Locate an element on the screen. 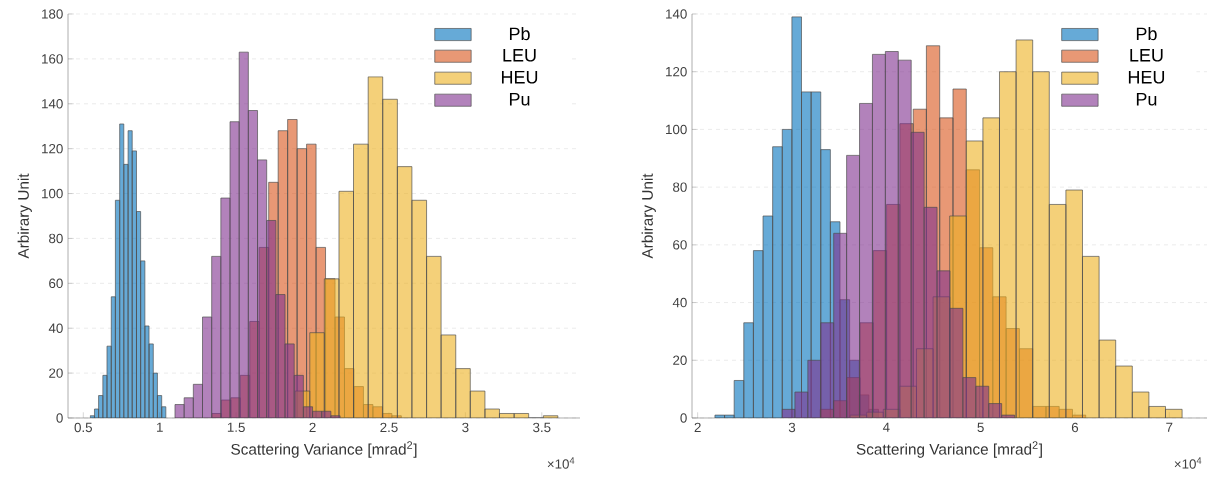 Image resolution: width=1210 pixels, height=481 pixels. x-tick-label: 7 is located at coordinates (1169, 427).